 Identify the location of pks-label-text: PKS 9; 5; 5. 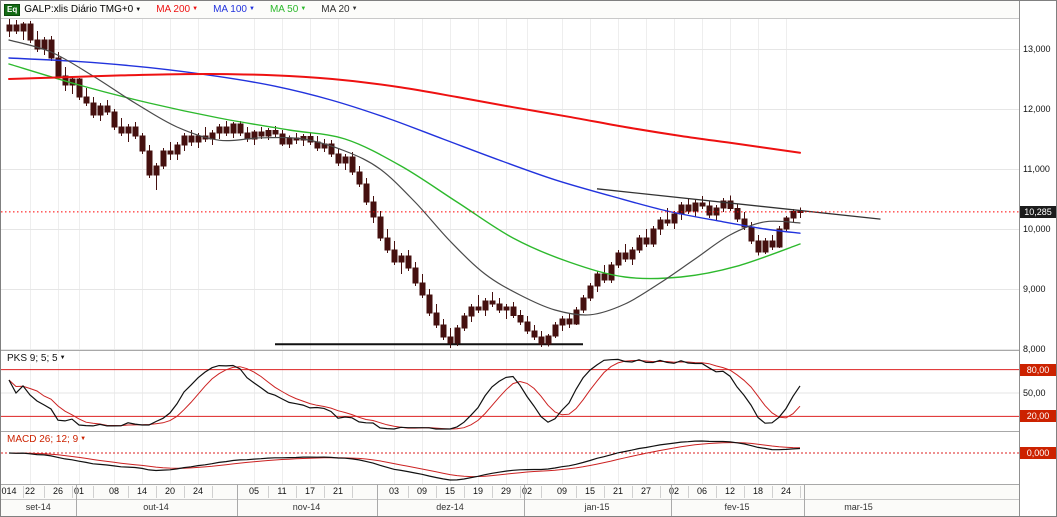
(32, 358).